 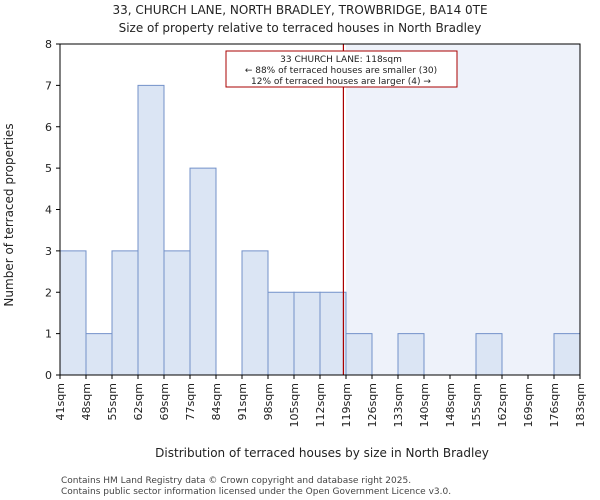 I want to click on x-tick-label: 155sqm, so click(x=476, y=405).